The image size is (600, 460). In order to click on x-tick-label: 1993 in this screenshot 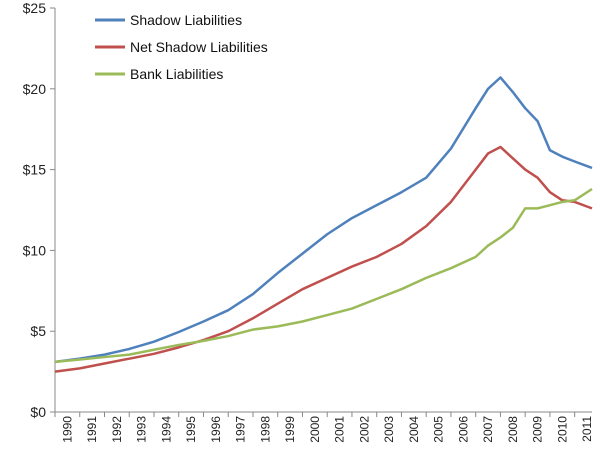, I will do `click(142, 429)`.